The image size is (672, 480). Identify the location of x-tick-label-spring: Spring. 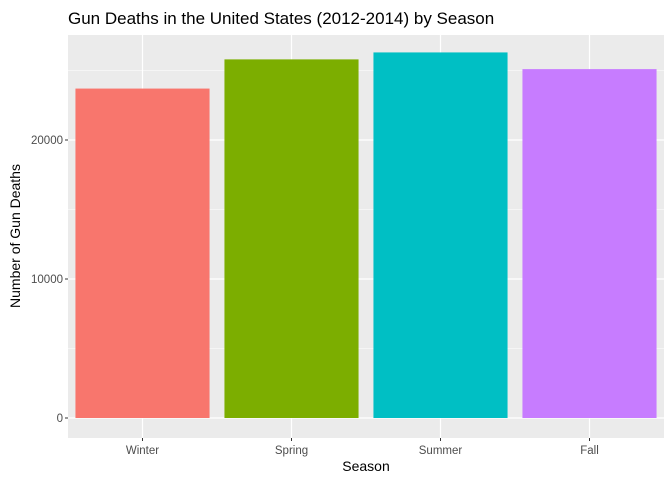
(291, 451).